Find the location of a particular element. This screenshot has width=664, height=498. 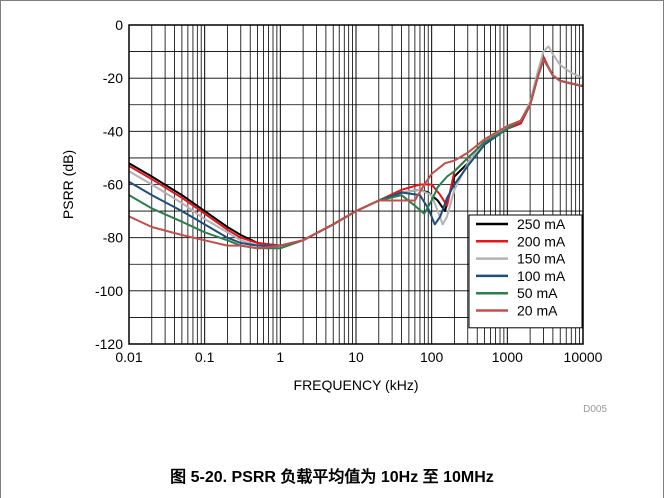

x-tick-labels: 0.01 0.1 1 10 100 1000 10000 is located at coordinates (358, 357).